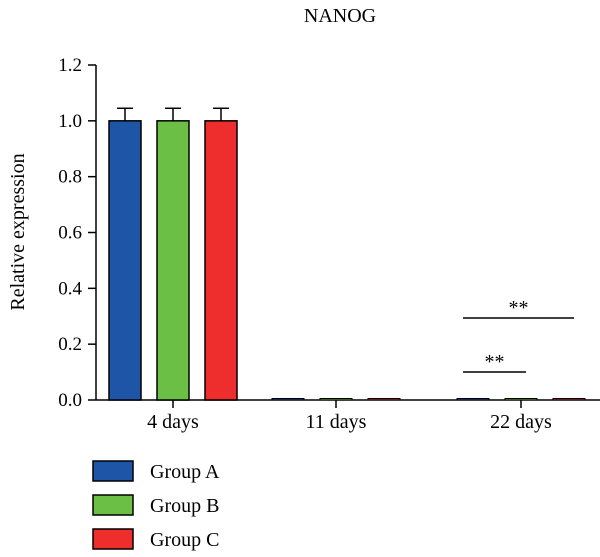 This screenshot has height=557, width=600. What do you see at coordinates (70, 177) in the screenshot?
I see `y-tick-label: 0.8` at bounding box center [70, 177].